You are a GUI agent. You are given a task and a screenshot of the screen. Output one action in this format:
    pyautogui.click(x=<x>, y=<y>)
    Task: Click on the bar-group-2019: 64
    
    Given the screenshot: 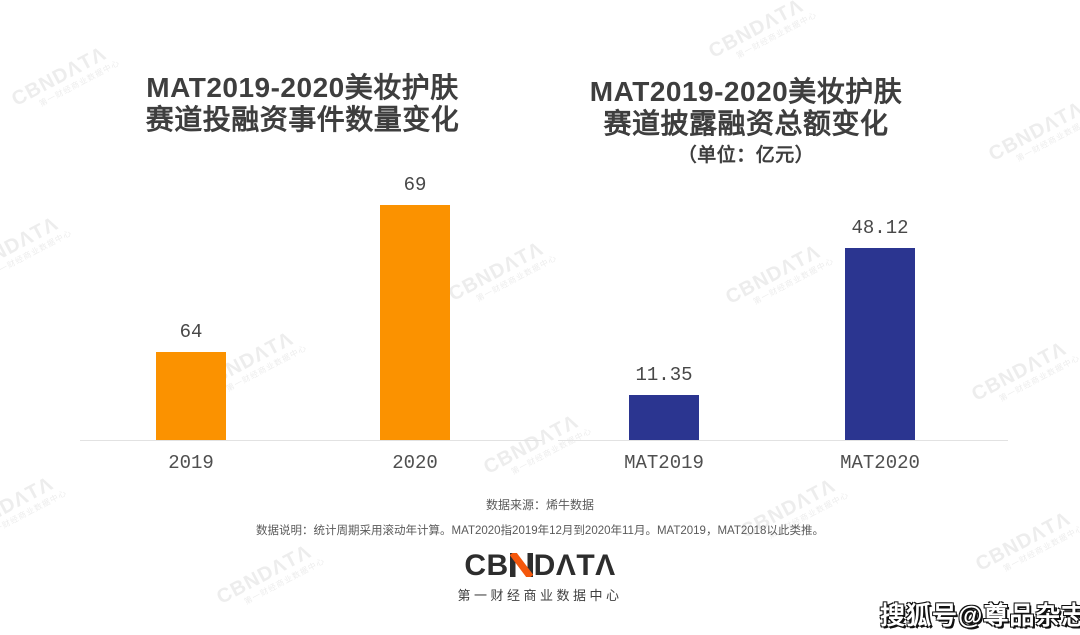 What is the action you would take?
    pyautogui.click(x=191, y=305)
    